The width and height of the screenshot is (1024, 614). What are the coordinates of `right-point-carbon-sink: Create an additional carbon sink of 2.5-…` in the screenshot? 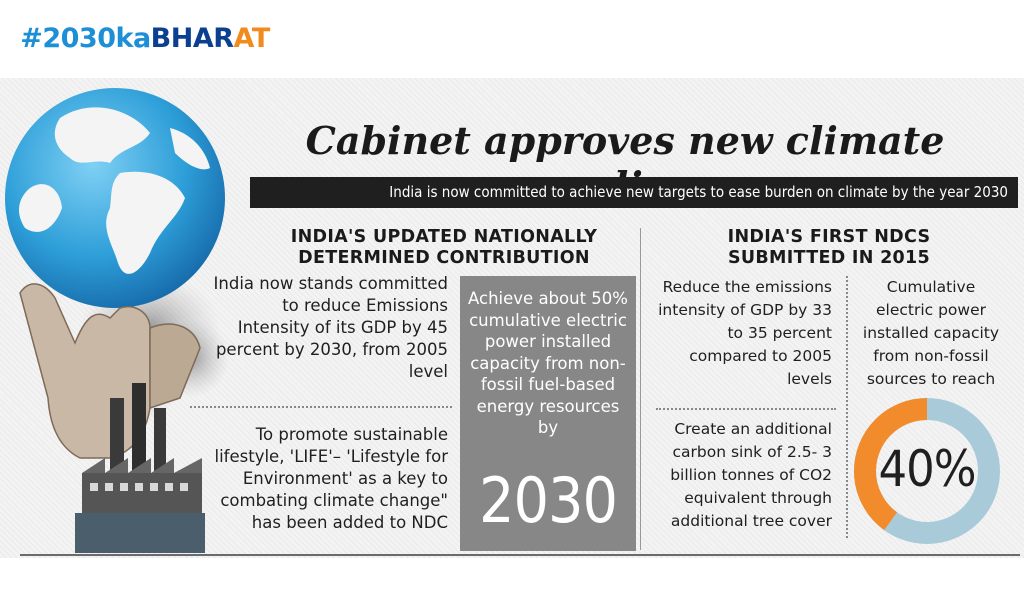 It's located at (751, 475).